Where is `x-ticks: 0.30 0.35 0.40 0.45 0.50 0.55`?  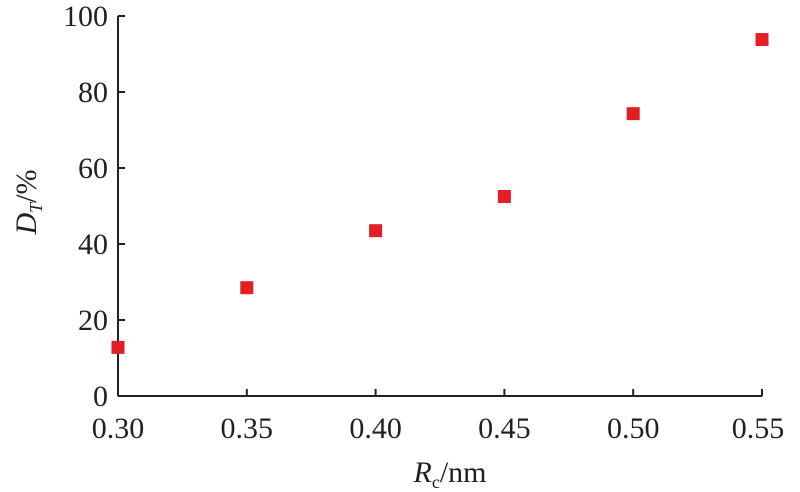 x-ticks: 0.30 0.35 0.40 0.45 0.50 0.55 is located at coordinates (438, 417).